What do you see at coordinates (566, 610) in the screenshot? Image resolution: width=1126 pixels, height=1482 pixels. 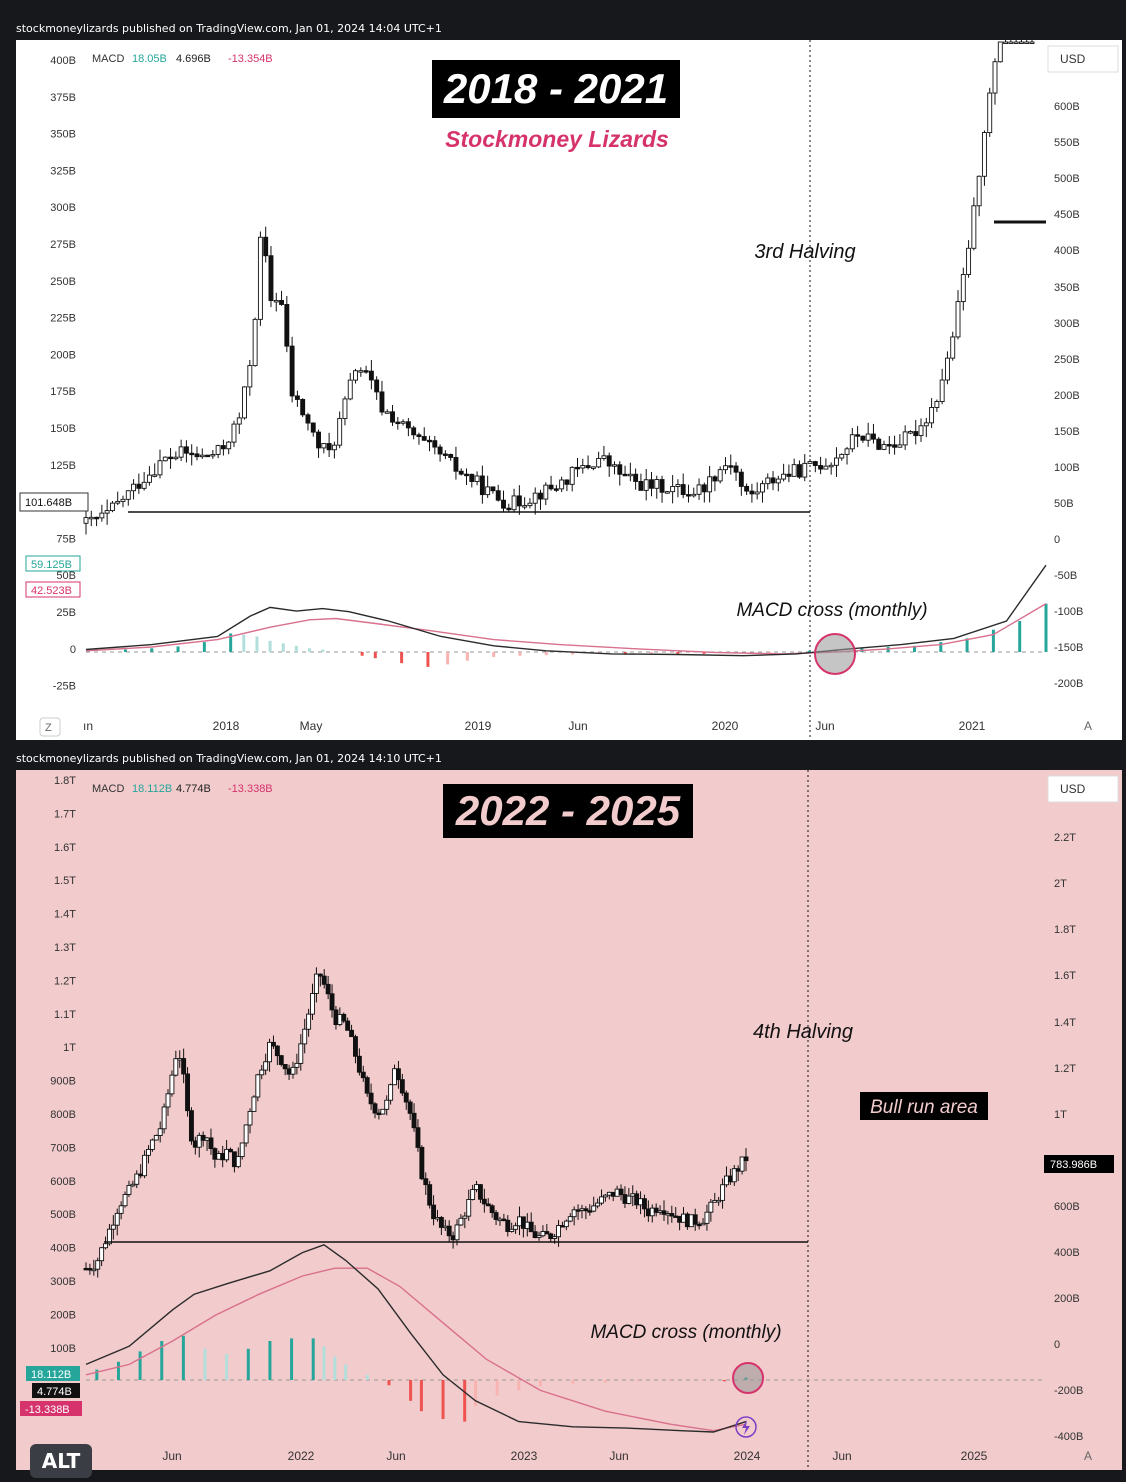 I see `macd-line` at bounding box center [566, 610].